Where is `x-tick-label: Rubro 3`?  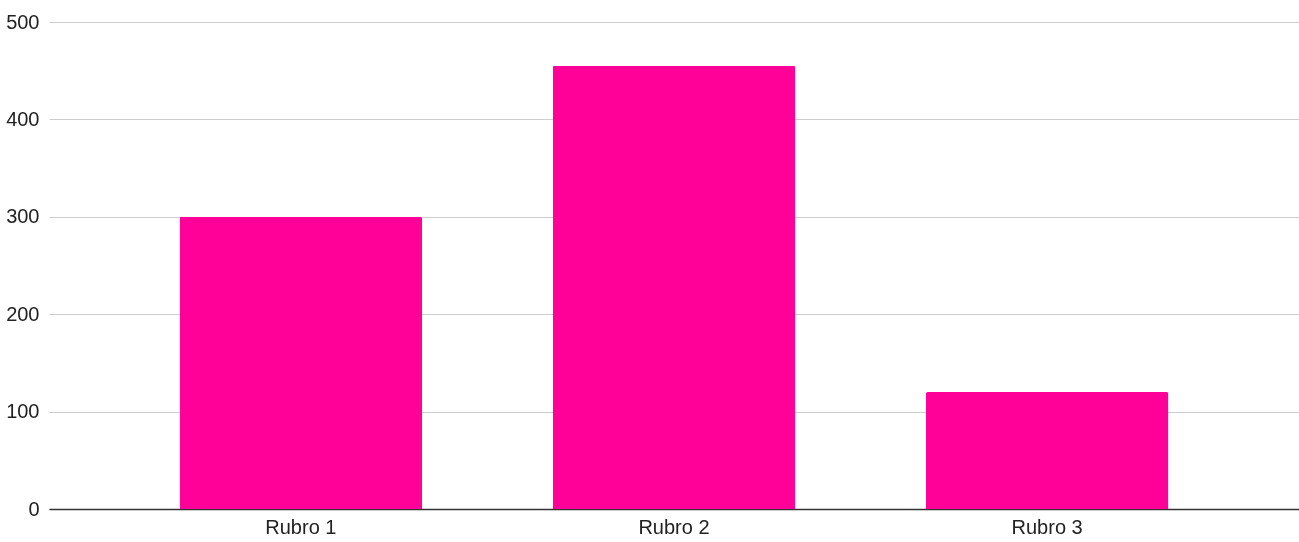
x-tick-label: Rubro 3 is located at coordinates (1047, 526).